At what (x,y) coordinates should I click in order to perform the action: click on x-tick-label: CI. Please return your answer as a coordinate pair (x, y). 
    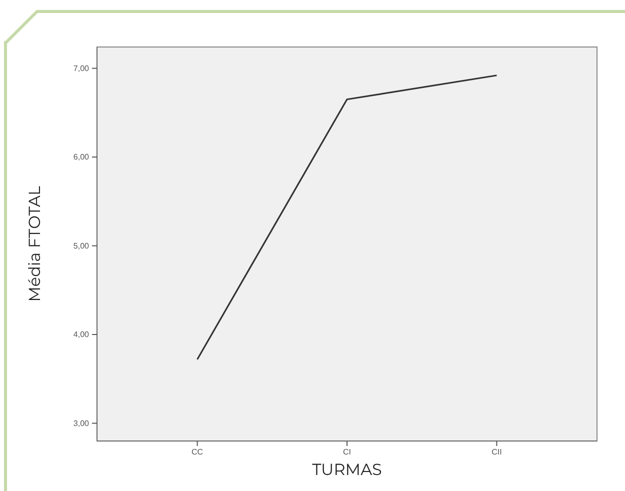
    Looking at the image, I should click on (347, 452).